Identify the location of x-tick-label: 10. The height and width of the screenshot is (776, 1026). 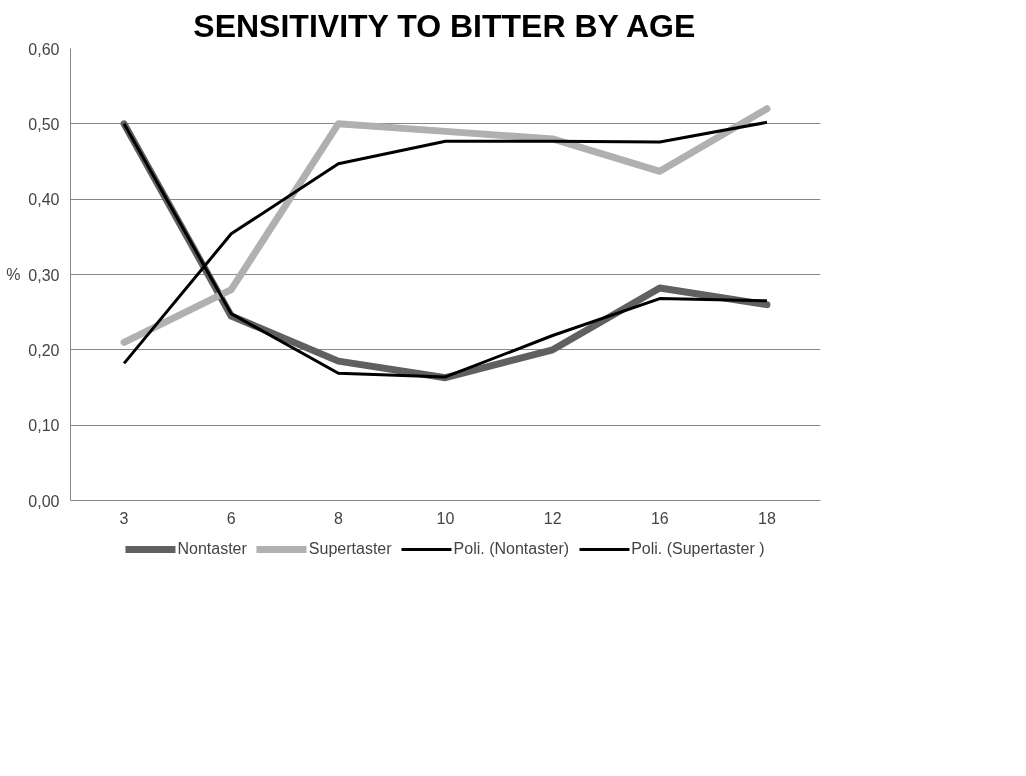
(445, 518).